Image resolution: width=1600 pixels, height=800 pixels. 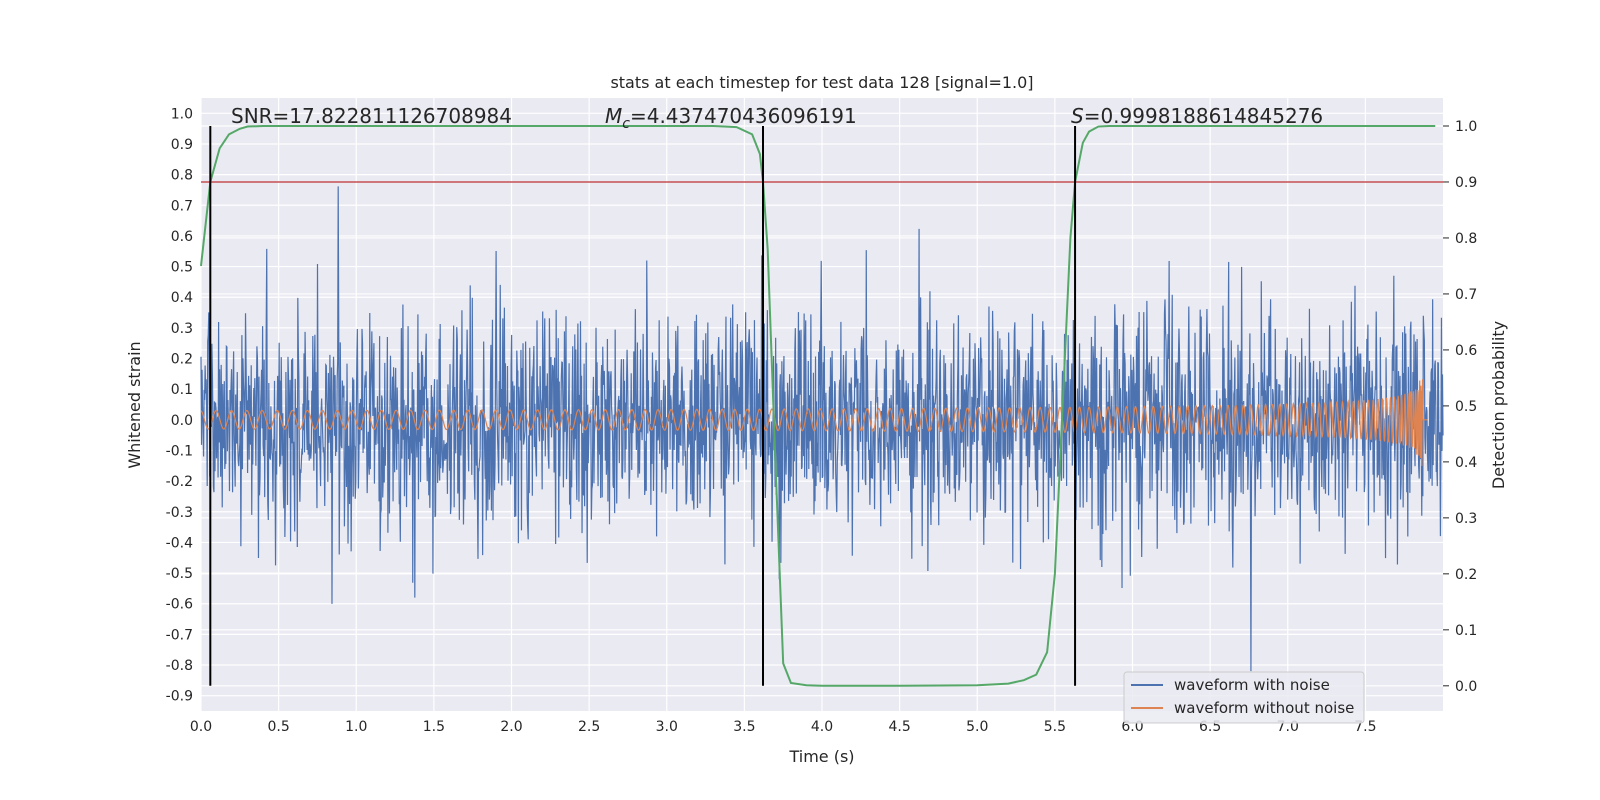 I want to click on s-symbol: S, so click(x=1077, y=116).